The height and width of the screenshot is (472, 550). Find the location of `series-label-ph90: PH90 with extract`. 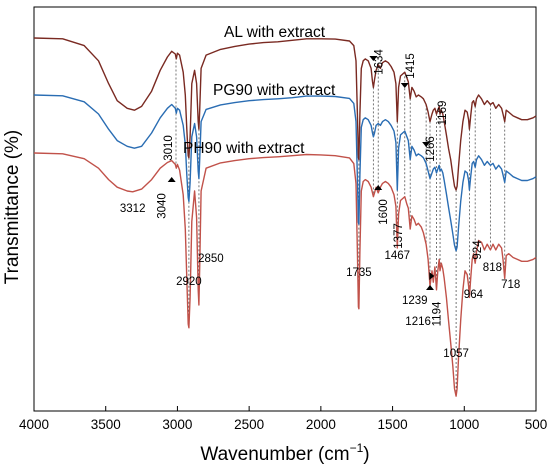

series-label-ph90: PH90 with extract is located at coordinates (244, 148).